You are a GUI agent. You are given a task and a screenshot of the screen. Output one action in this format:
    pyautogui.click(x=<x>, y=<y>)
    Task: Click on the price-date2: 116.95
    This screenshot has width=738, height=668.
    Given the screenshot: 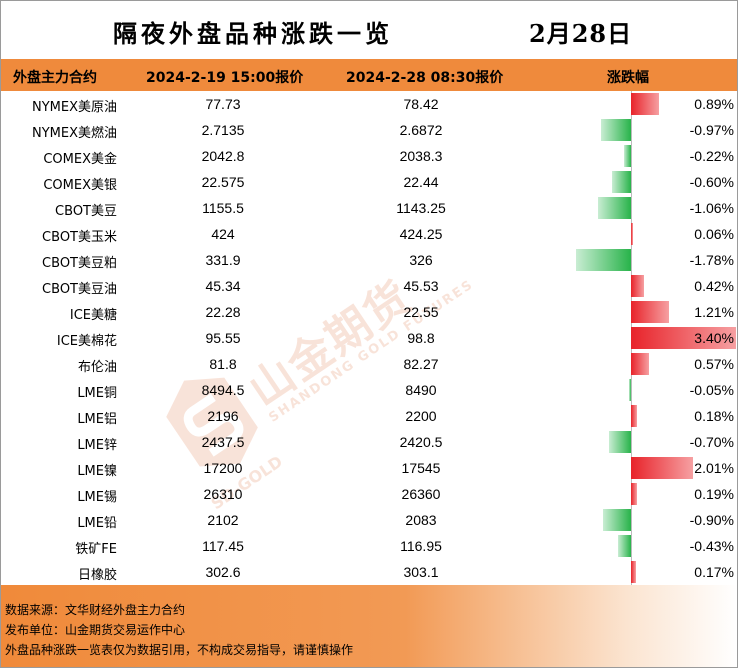 What is the action you would take?
    pyautogui.click(x=421, y=546)
    